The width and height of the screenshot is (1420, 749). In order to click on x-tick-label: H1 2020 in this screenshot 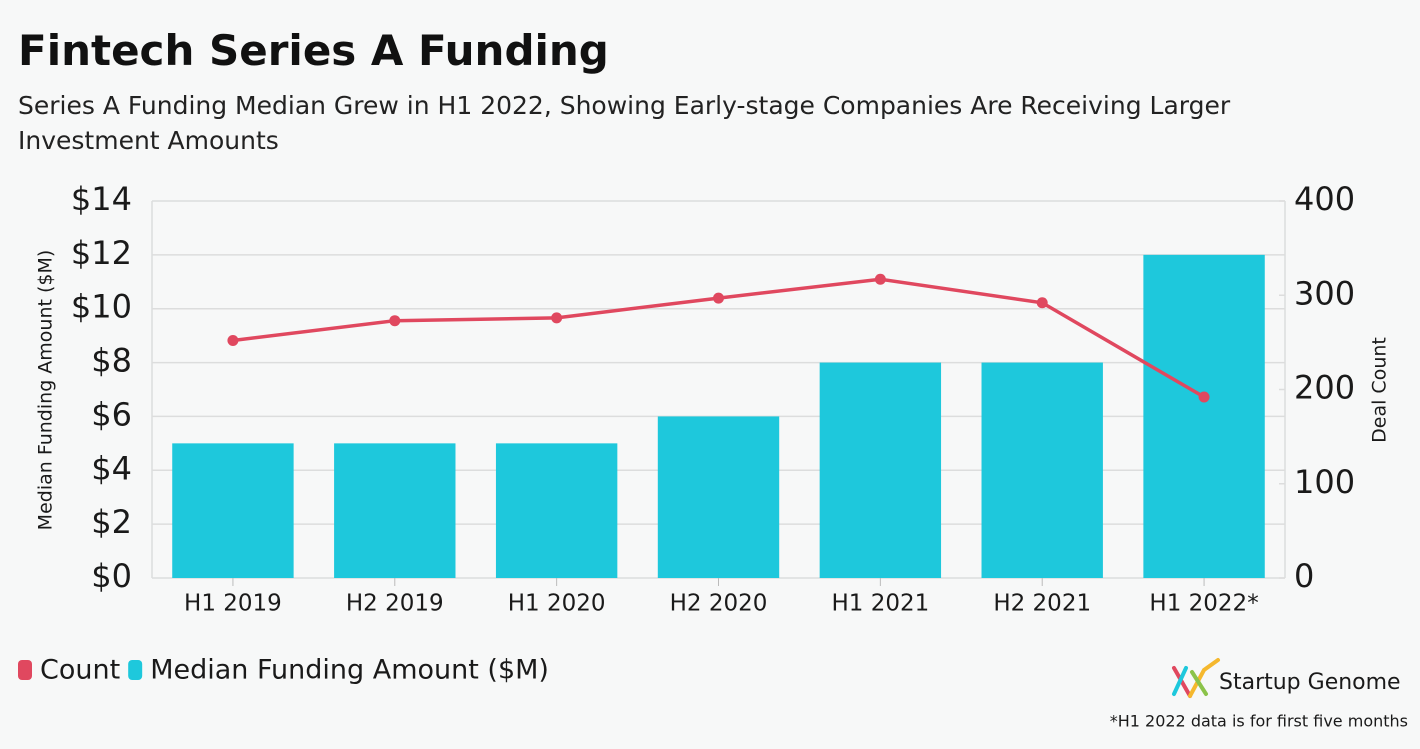, I will do `click(557, 604)`.